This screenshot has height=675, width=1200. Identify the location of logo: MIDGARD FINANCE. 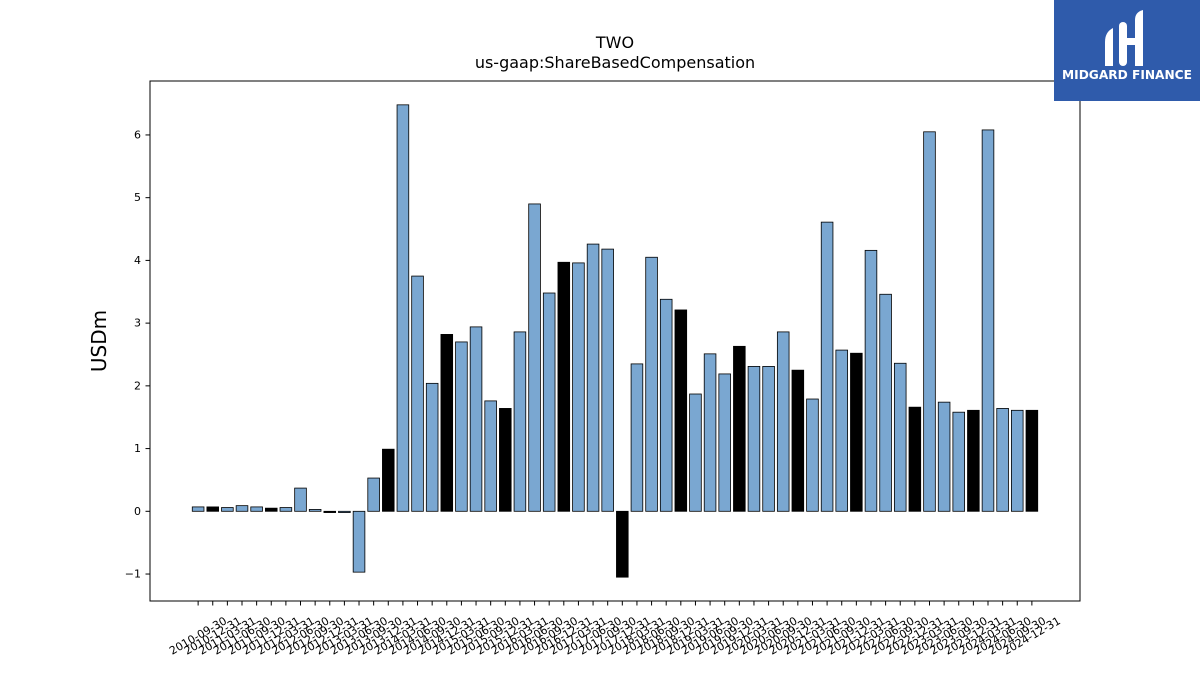
(1127, 50).